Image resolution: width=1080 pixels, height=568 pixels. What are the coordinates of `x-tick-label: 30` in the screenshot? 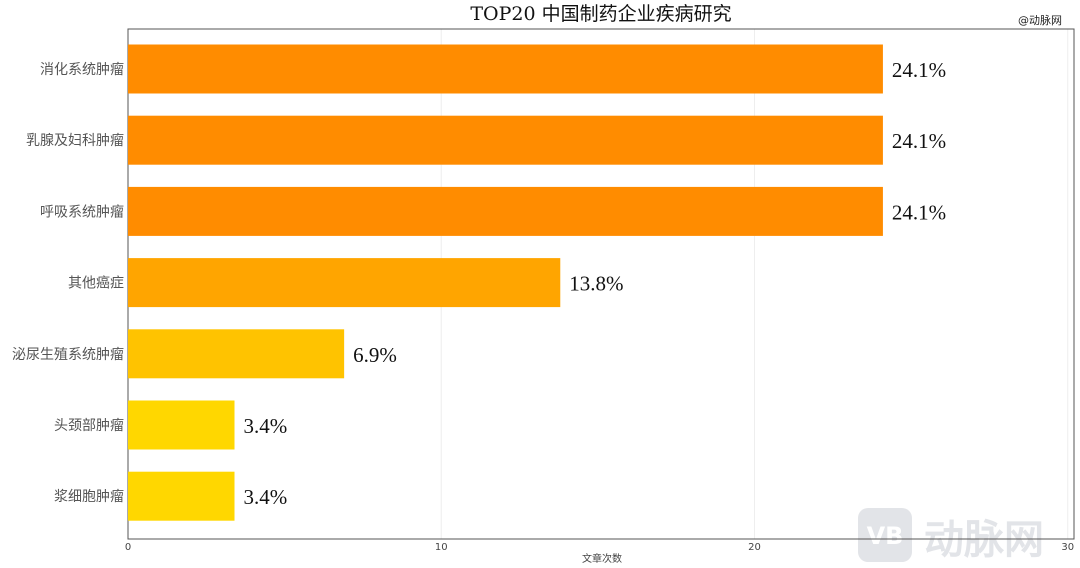 It's located at (1067, 547).